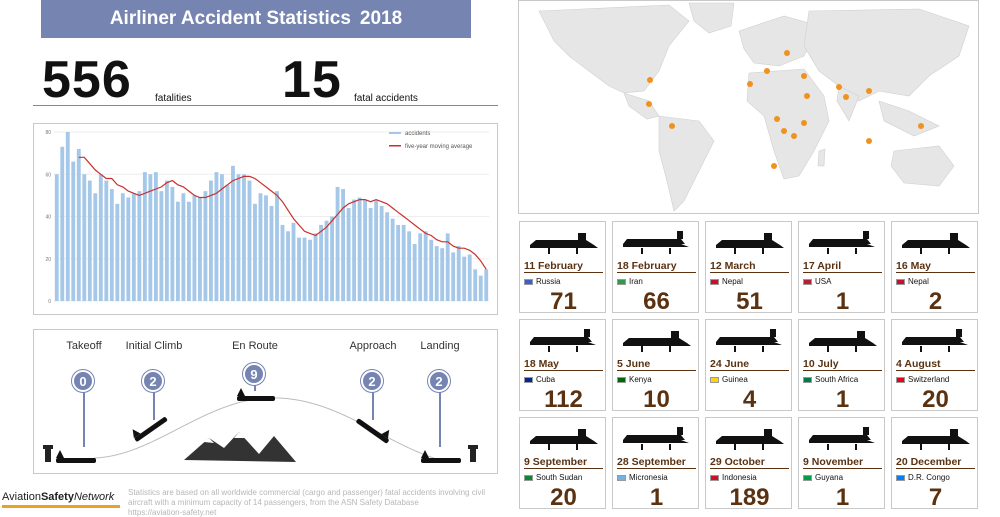 The image size is (1000, 517). Describe the element at coordinates (647, 266) in the screenshot. I see `accident-date: 18 February` at that location.